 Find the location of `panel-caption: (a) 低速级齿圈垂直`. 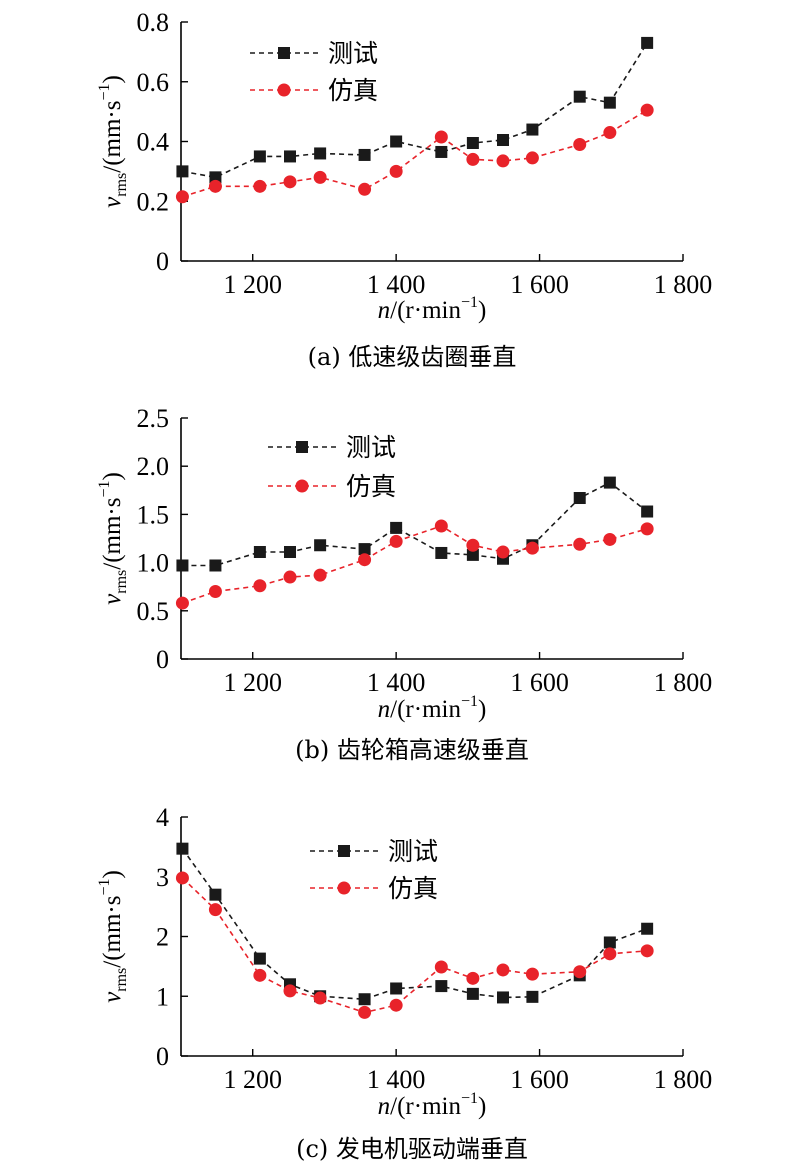

panel-caption: (a) 低速级齿圈垂直 is located at coordinates (412, 357).